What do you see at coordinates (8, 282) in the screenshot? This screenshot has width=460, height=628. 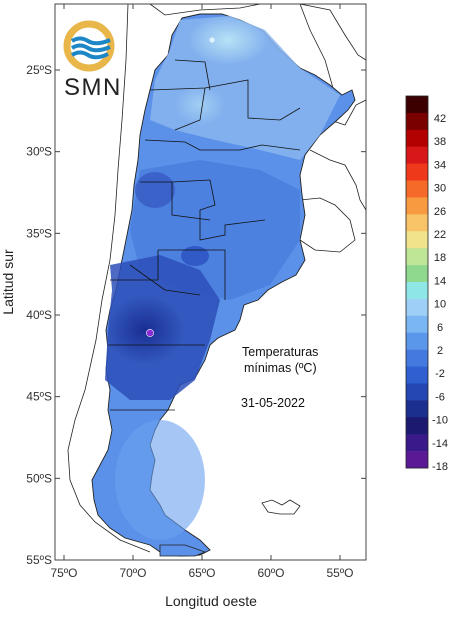 I see `y-axis-title: Latitud sur` at bounding box center [8, 282].